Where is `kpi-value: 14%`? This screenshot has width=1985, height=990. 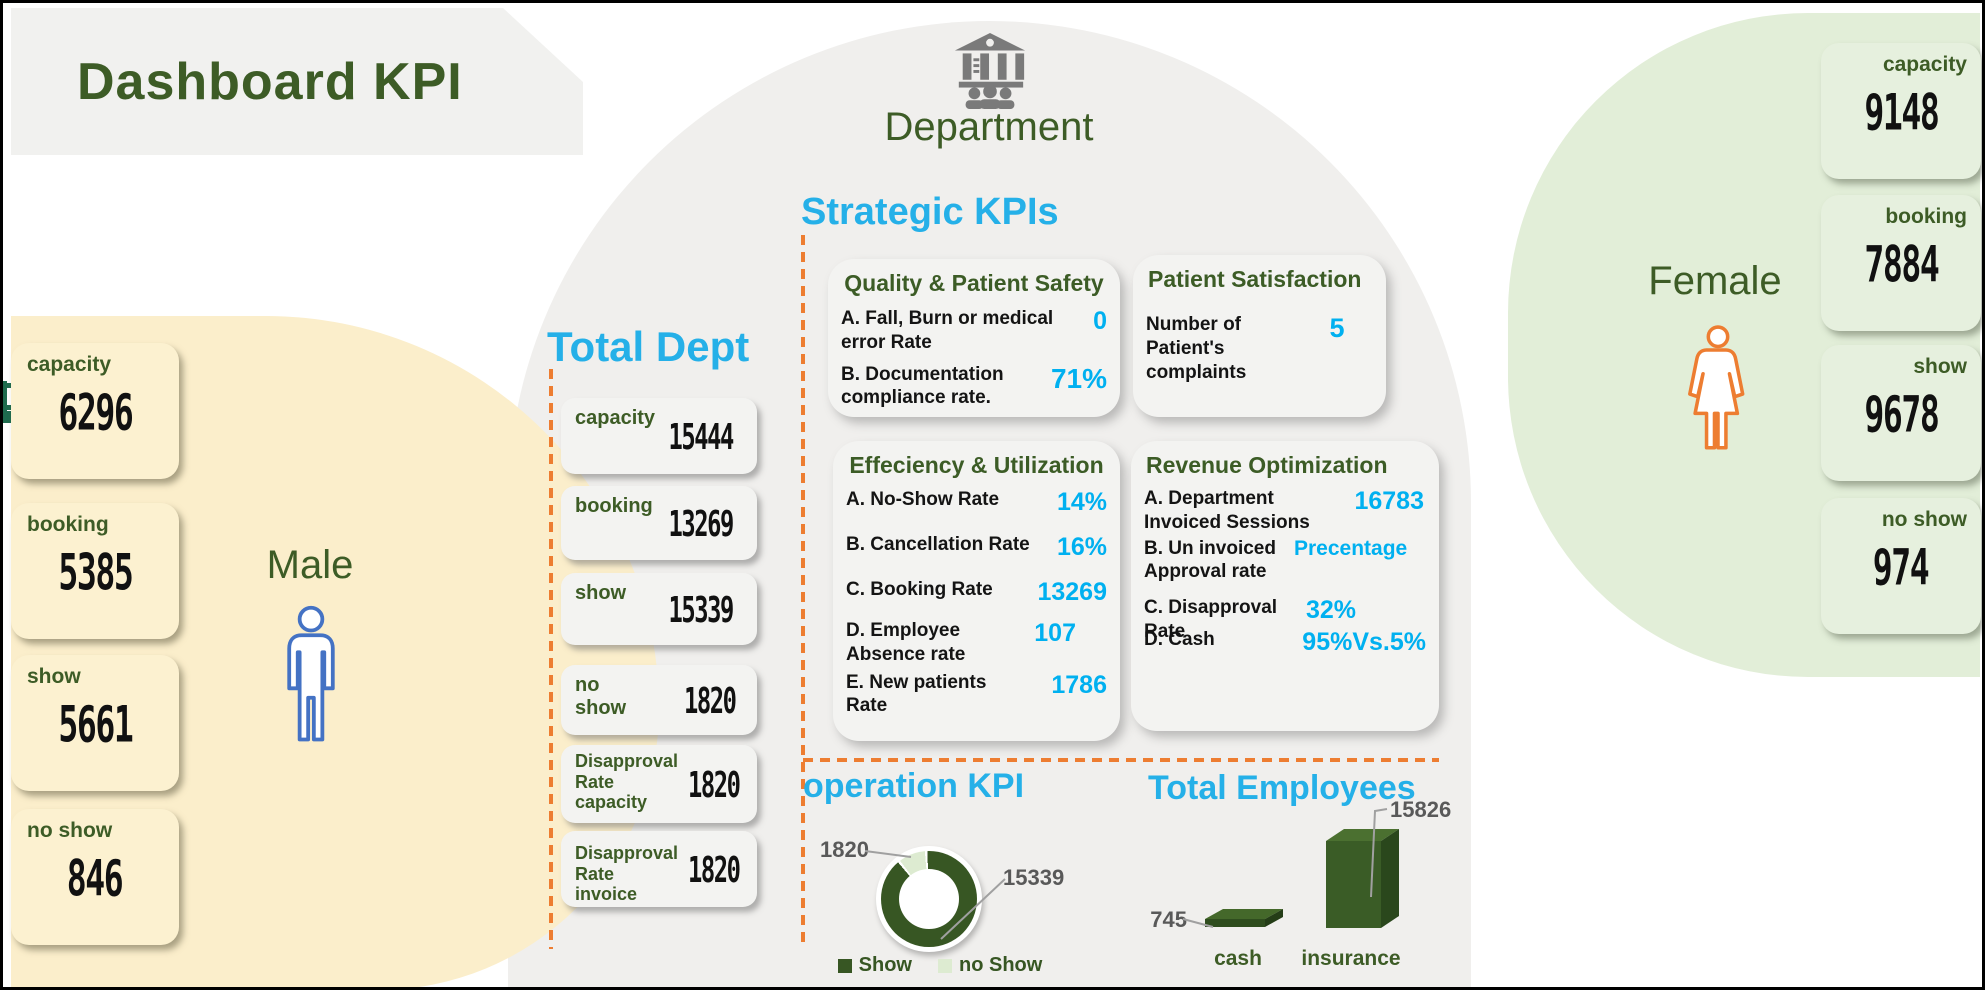 kpi-value: 14% is located at coordinates (1081, 502).